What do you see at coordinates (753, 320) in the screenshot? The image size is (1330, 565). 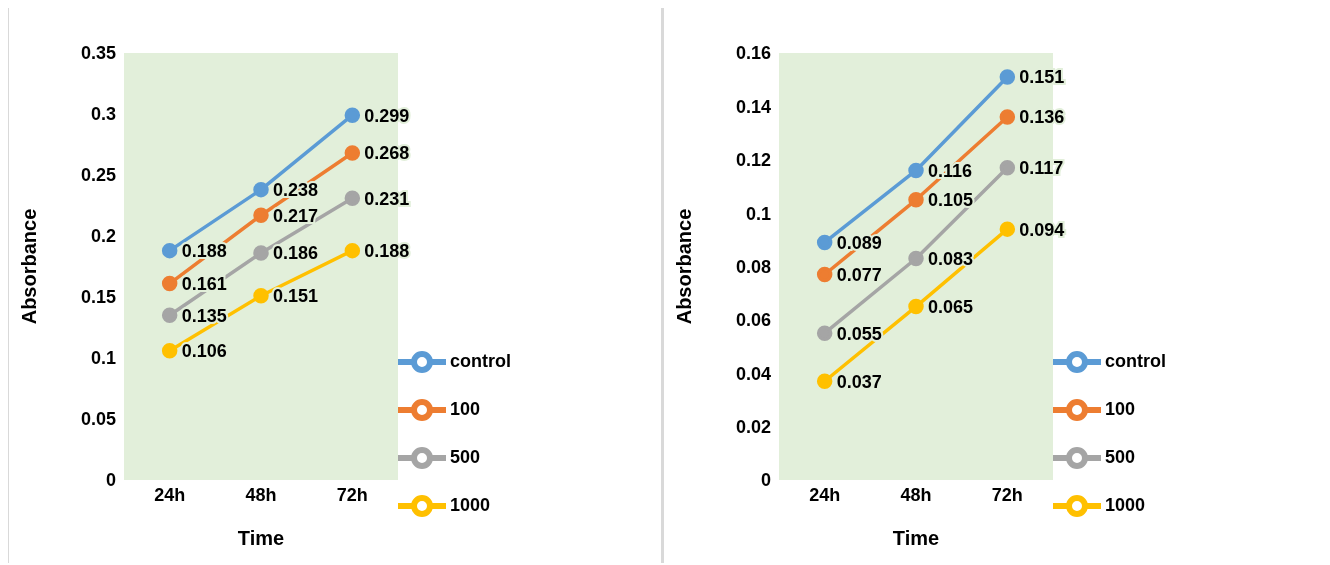 I see `y-tick-label: 0.06` at bounding box center [753, 320].